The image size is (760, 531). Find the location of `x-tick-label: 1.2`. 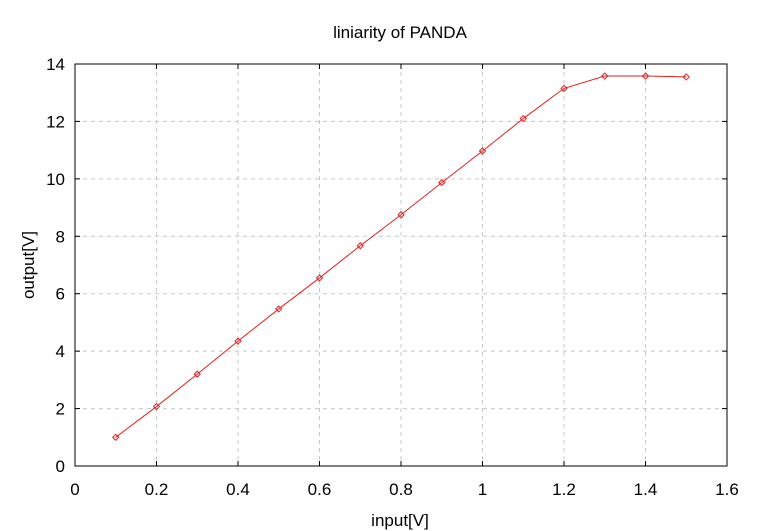

x-tick-label: 1.2 is located at coordinates (564, 489).